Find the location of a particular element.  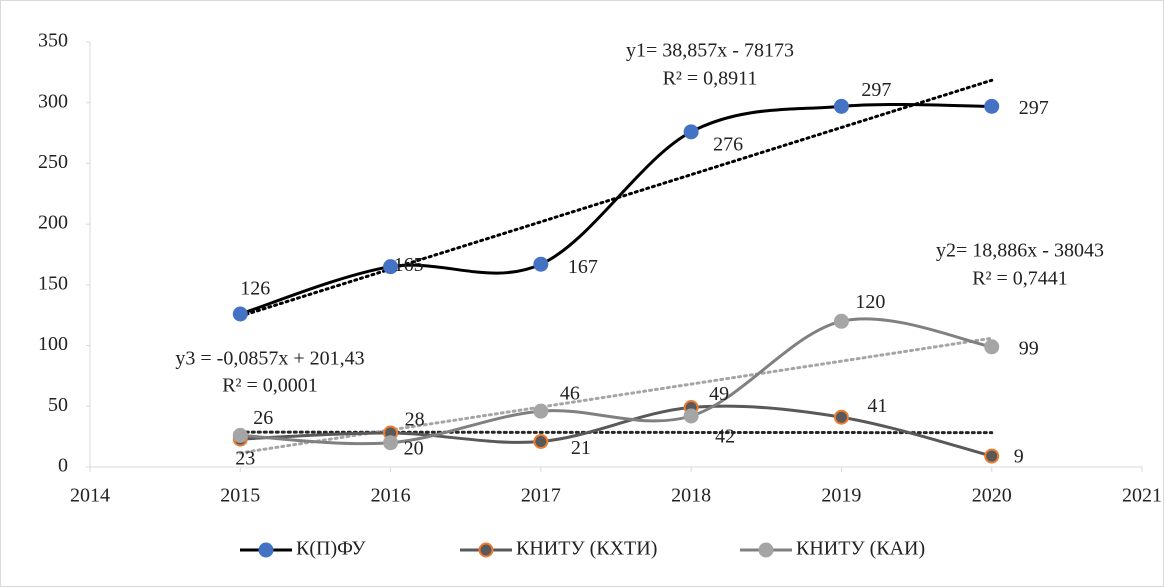

data-label: 167 is located at coordinates (583, 267).